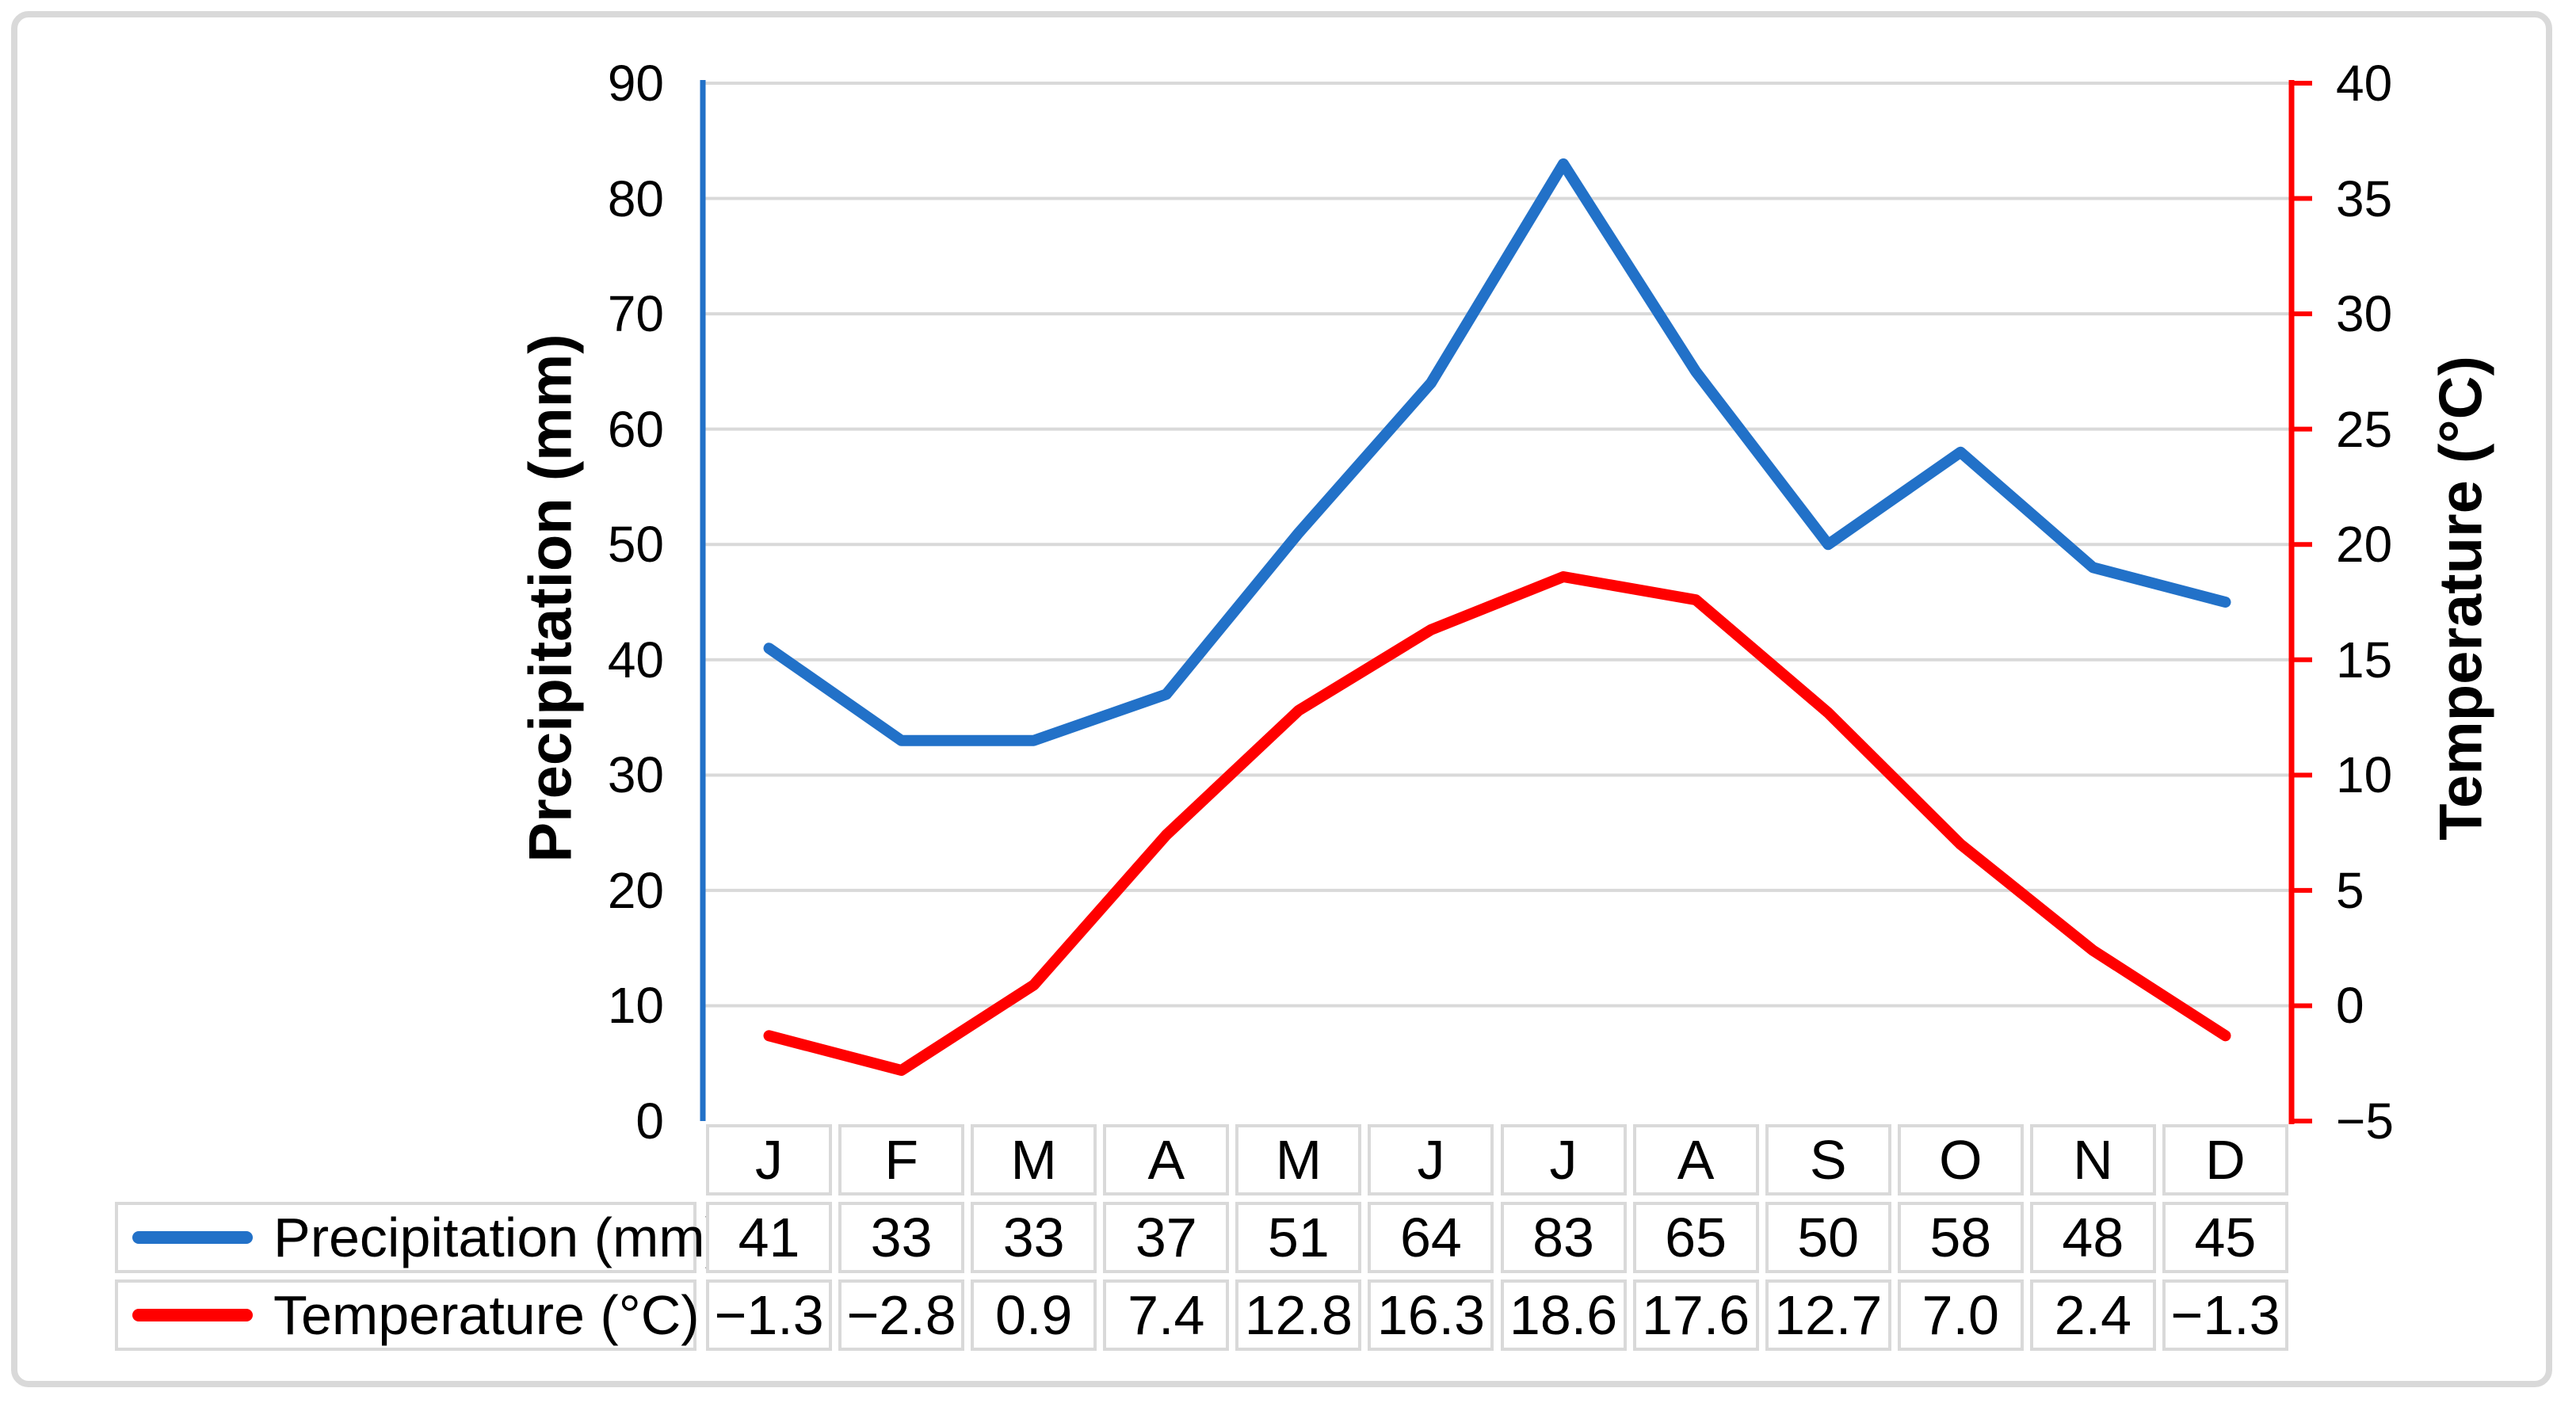 The width and height of the screenshot is (2576, 1411). Describe the element at coordinates (2365, 1121) in the screenshot. I see `right-axis-tick-label: −5` at that location.